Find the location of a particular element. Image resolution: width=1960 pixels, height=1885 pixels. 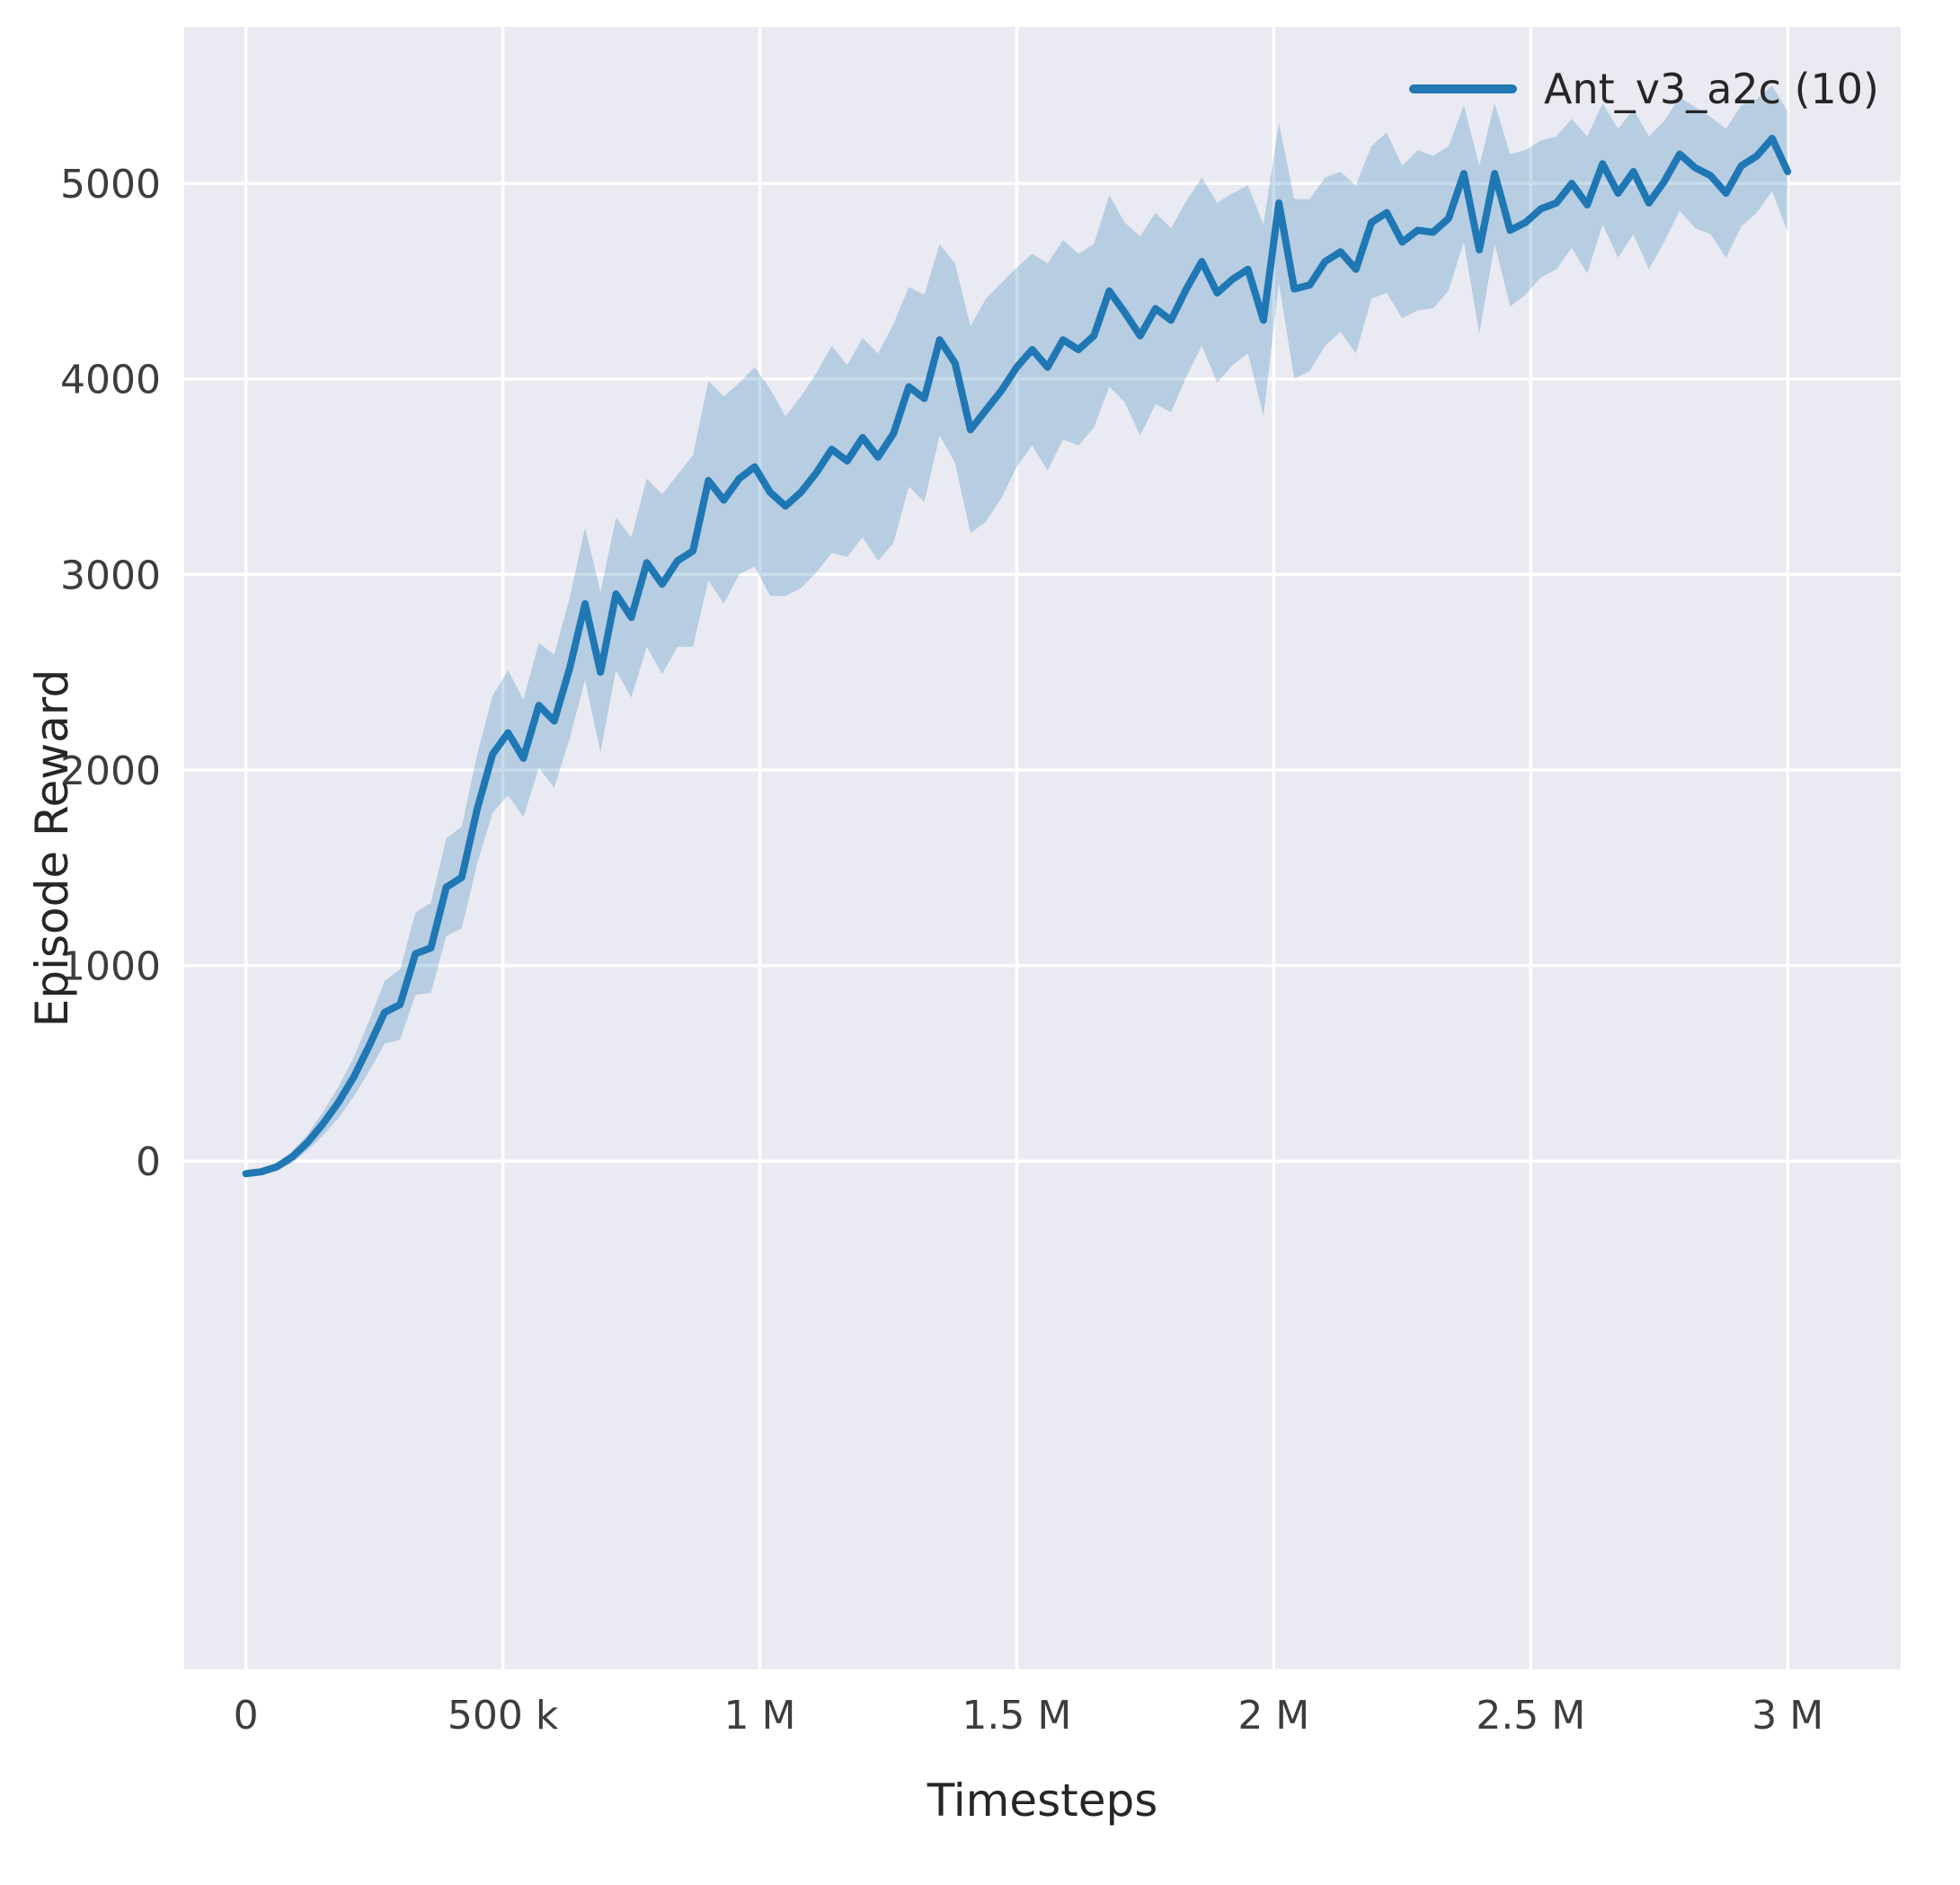

y-axis-label: Episode Reward is located at coordinates (52, 848).